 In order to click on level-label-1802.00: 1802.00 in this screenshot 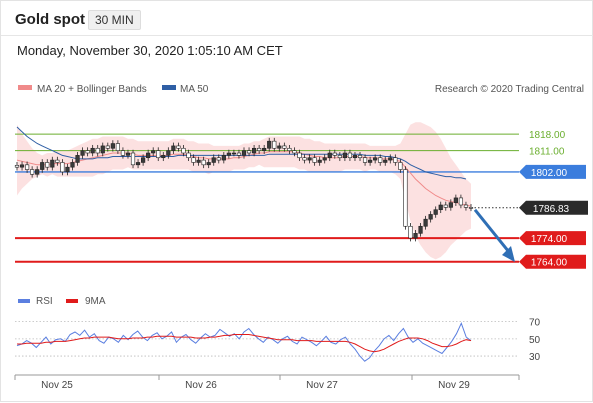, I will do `click(549, 173)`.